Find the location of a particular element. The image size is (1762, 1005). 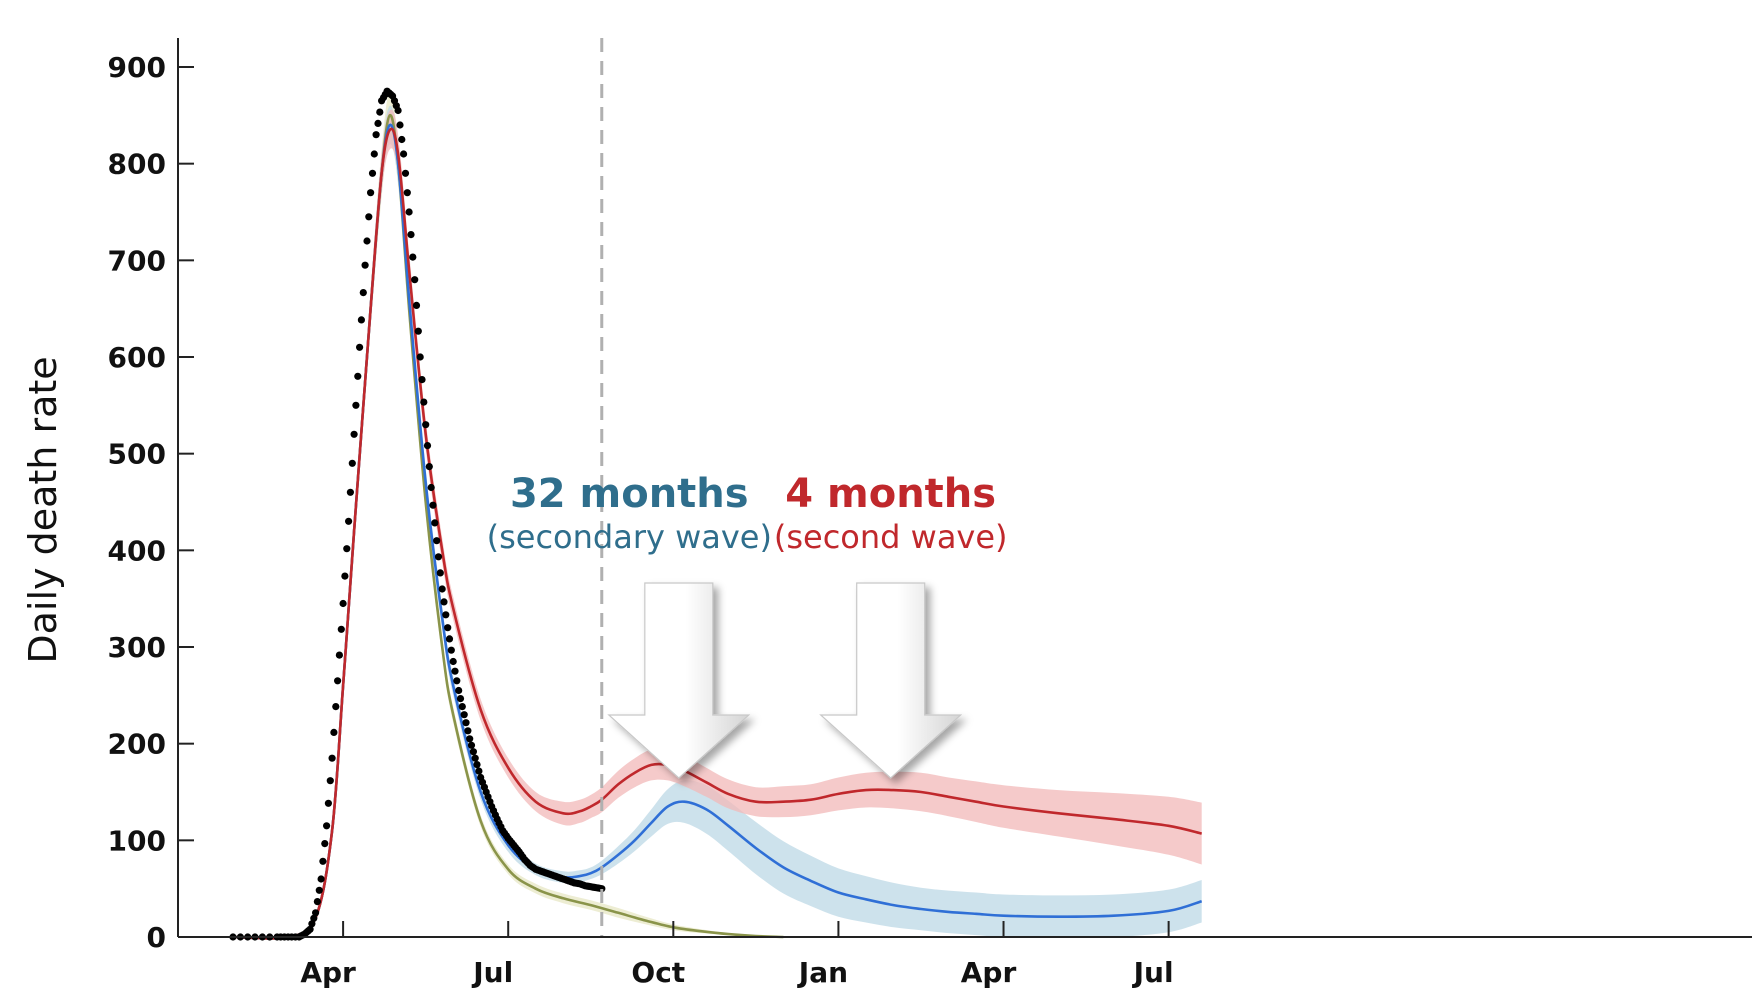

annotation-title: 4 months is located at coordinates (890, 494).